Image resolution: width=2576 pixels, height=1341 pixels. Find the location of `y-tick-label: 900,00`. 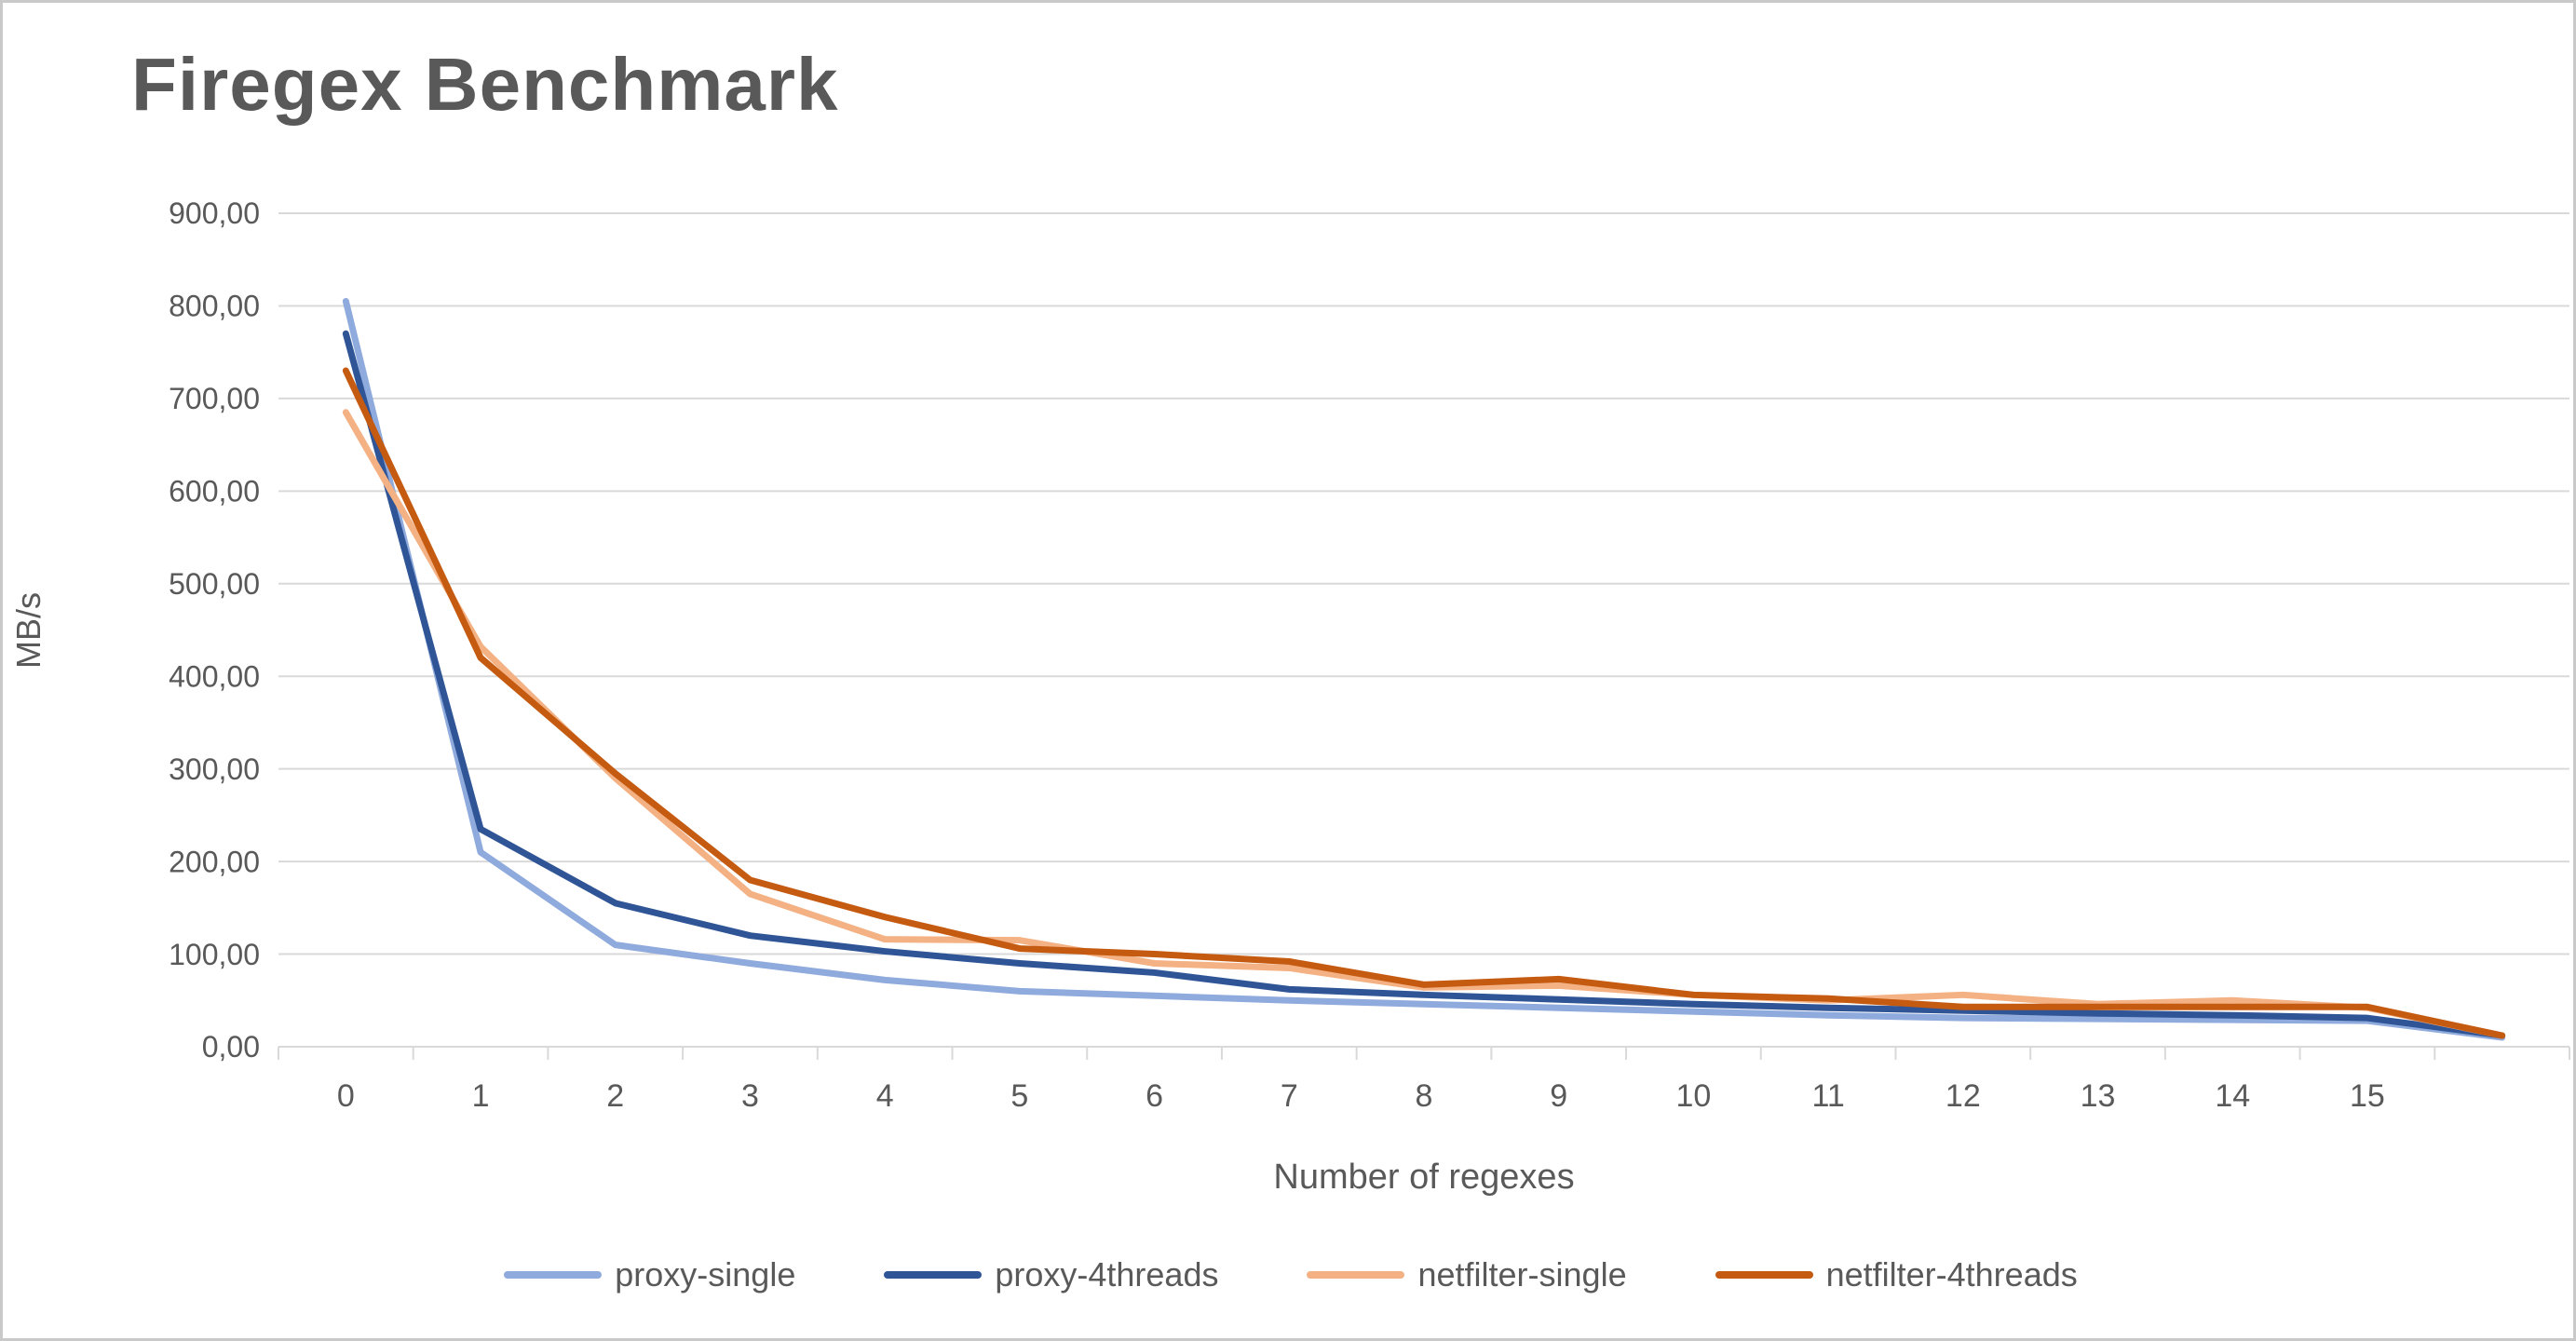

y-tick-label: 900,00 is located at coordinates (214, 213).